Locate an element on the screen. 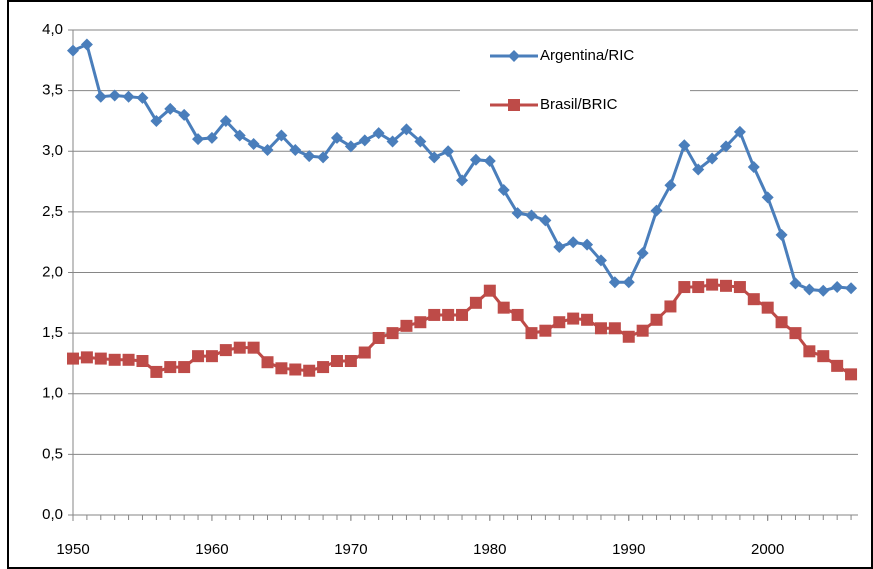 The width and height of the screenshot is (873, 569). legend-label: Argentina/RIC is located at coordinates (587, 55).